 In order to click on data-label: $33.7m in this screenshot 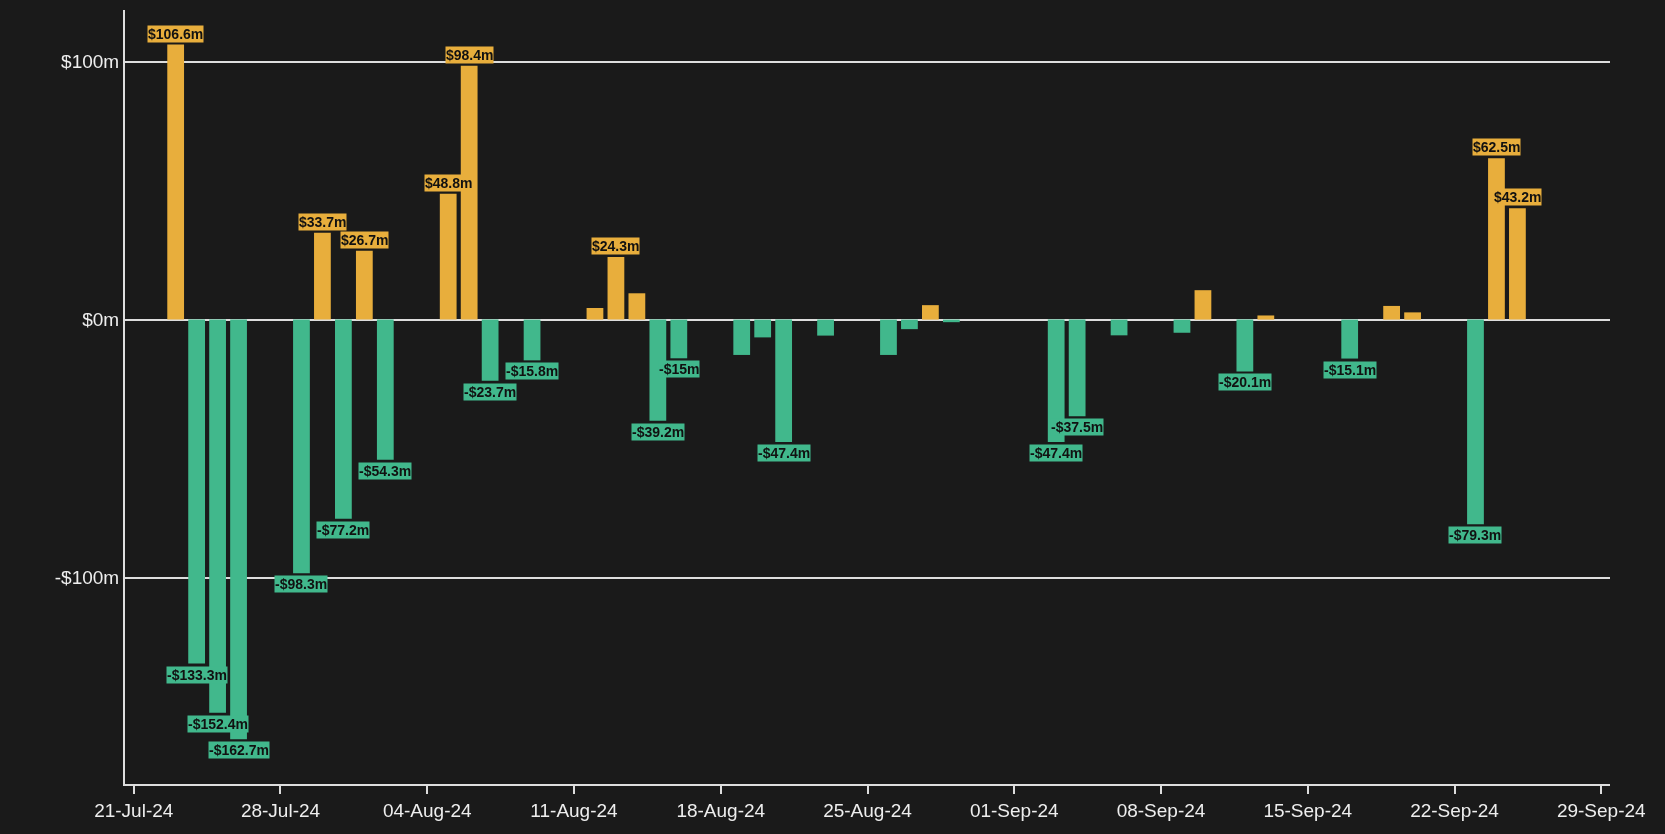, I will do `click(323, 222)`.